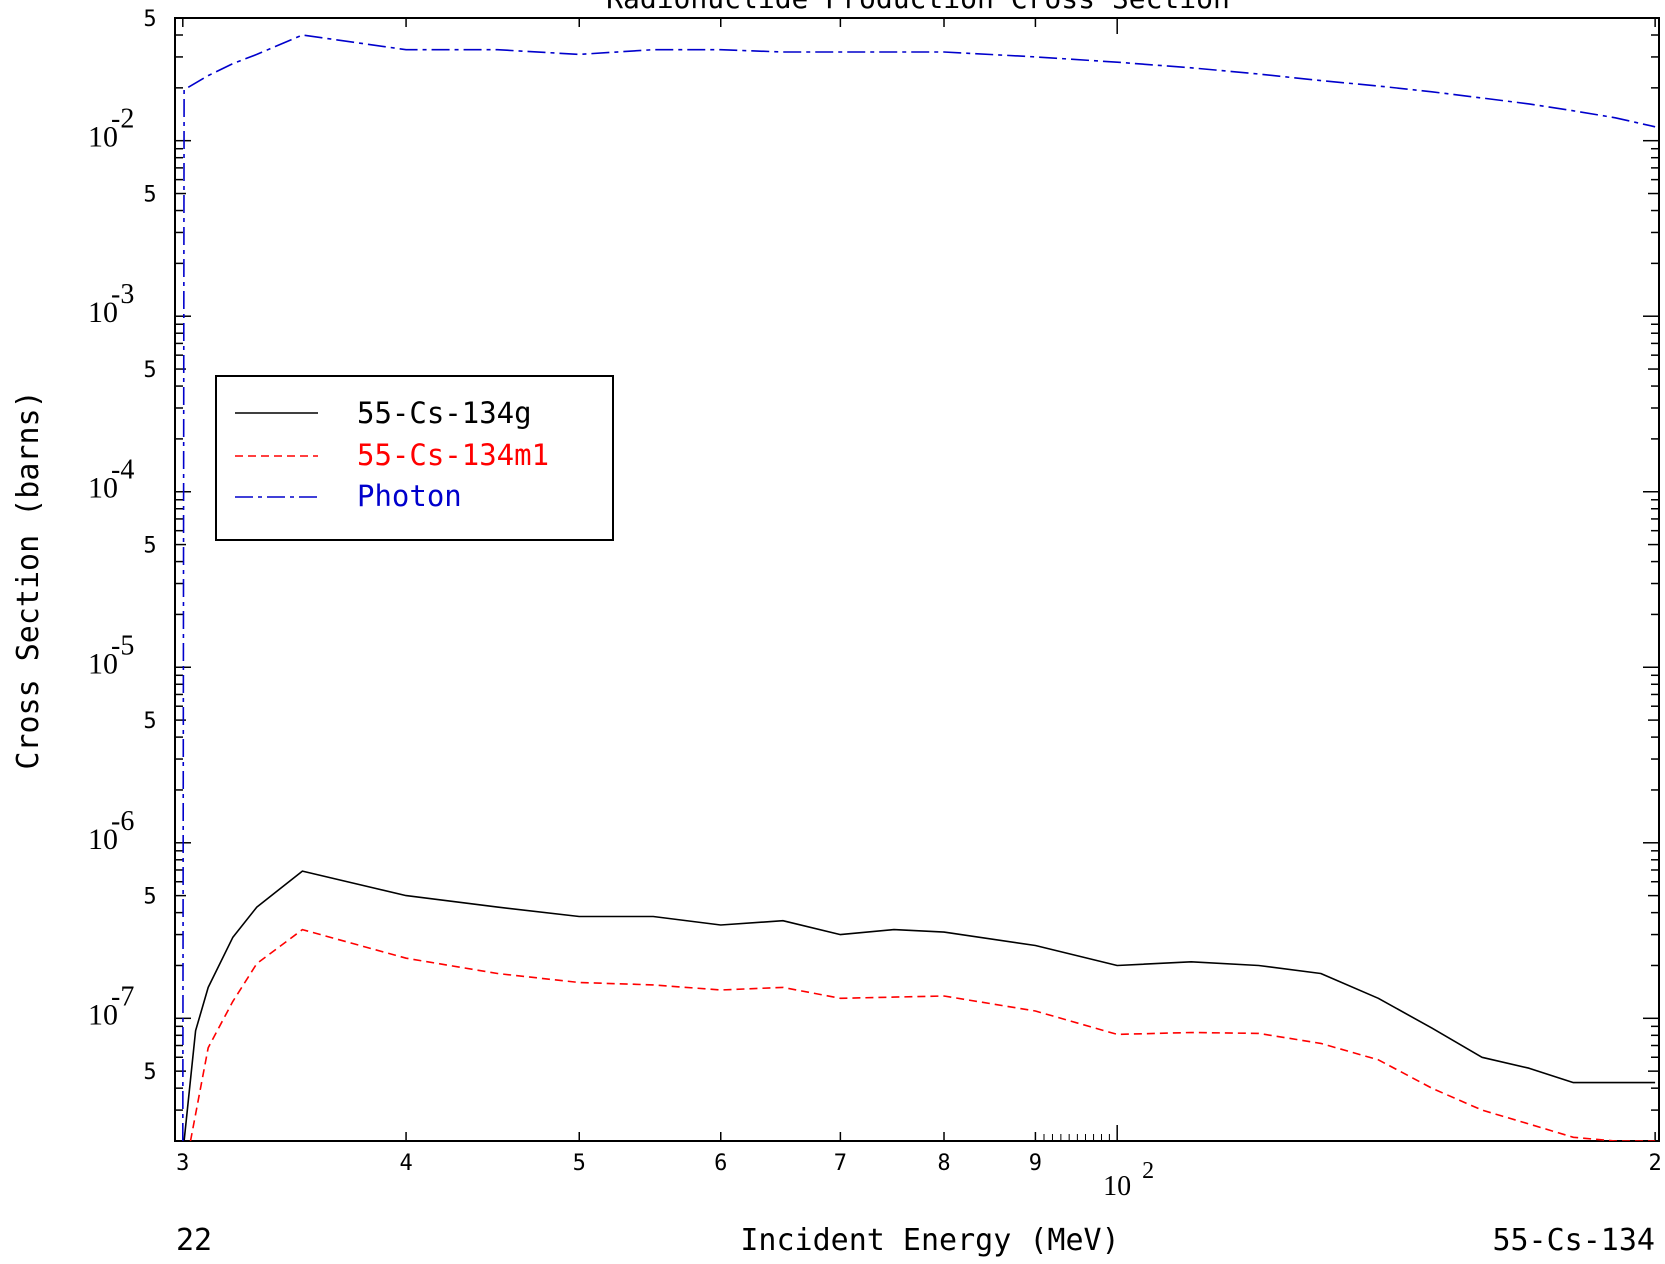  I want to click on x-tick-label: 8, so click(943, 1163).